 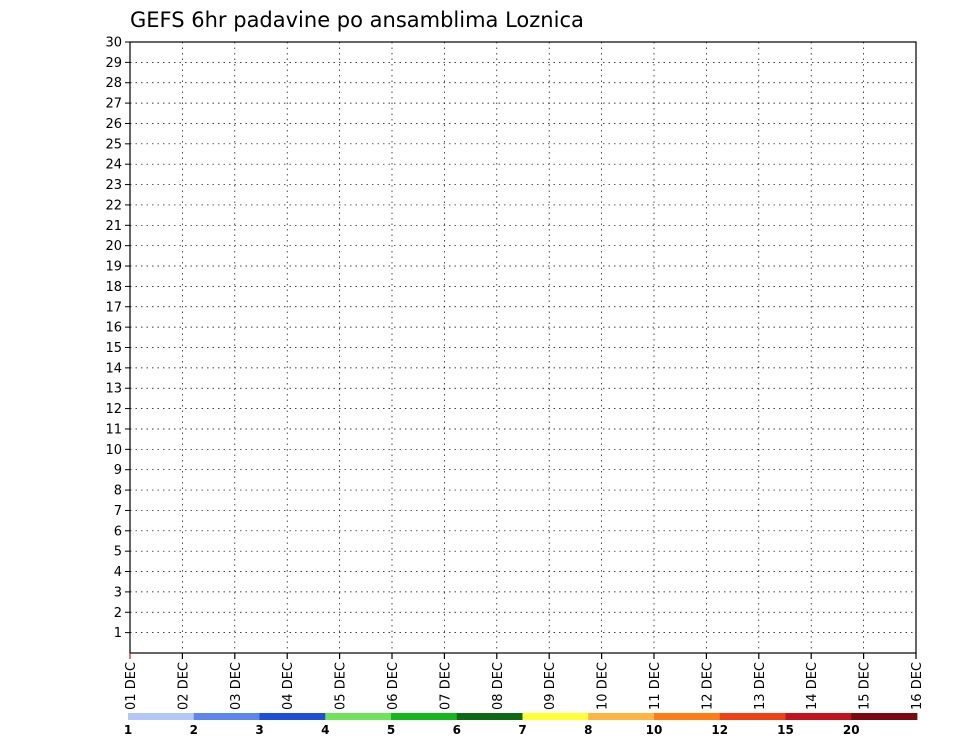 I want to click on y-tick-label: 16, so click(x=113, y=328).